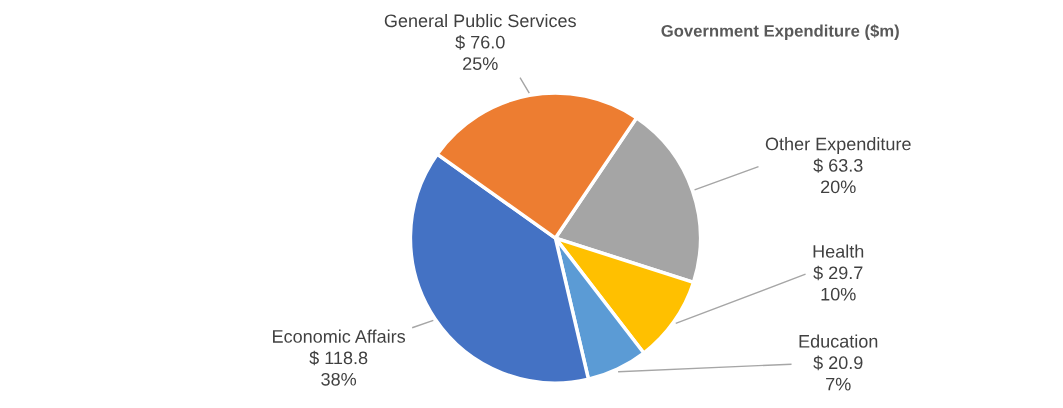 The height and width of the screenshot is (408, 1063). Describe the element at coordinates (780, 32) in the screenshot. I see `text: Government Expenditure ($m)` at that location.